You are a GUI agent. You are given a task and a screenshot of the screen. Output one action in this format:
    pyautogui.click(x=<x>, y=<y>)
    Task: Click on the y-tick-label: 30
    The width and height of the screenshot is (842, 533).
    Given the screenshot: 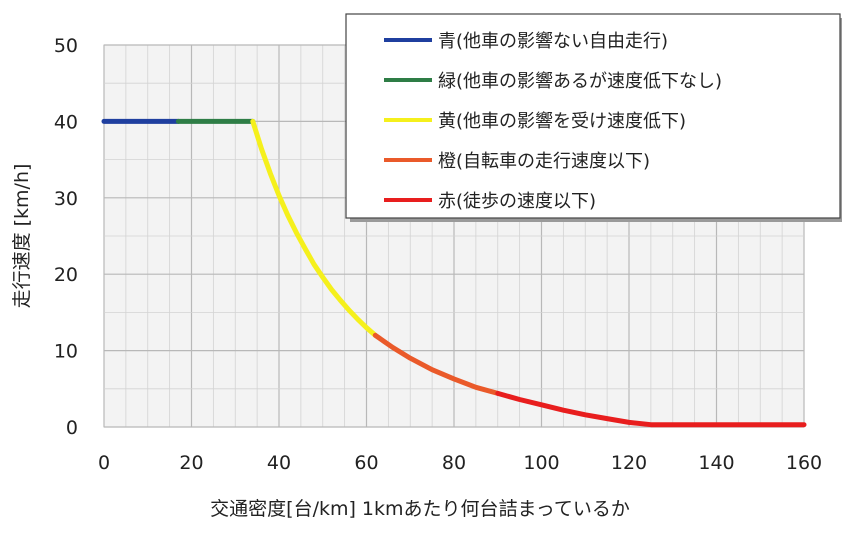 What is the action you would take?
    pyautogui.click(x=66, y=199)
    